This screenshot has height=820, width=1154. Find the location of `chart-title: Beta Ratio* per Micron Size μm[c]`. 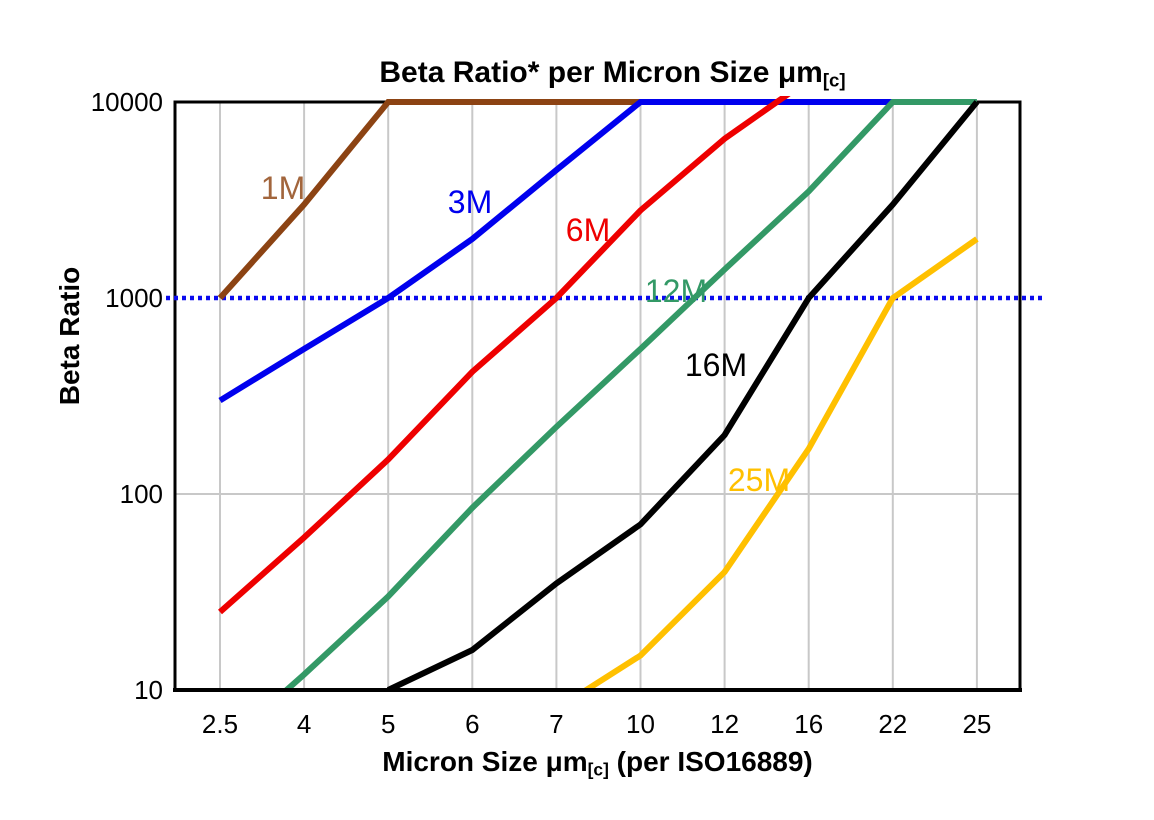

chart-title: Beta Ratio* per Micron Size μm[c] is located at coordinates (612, 74).